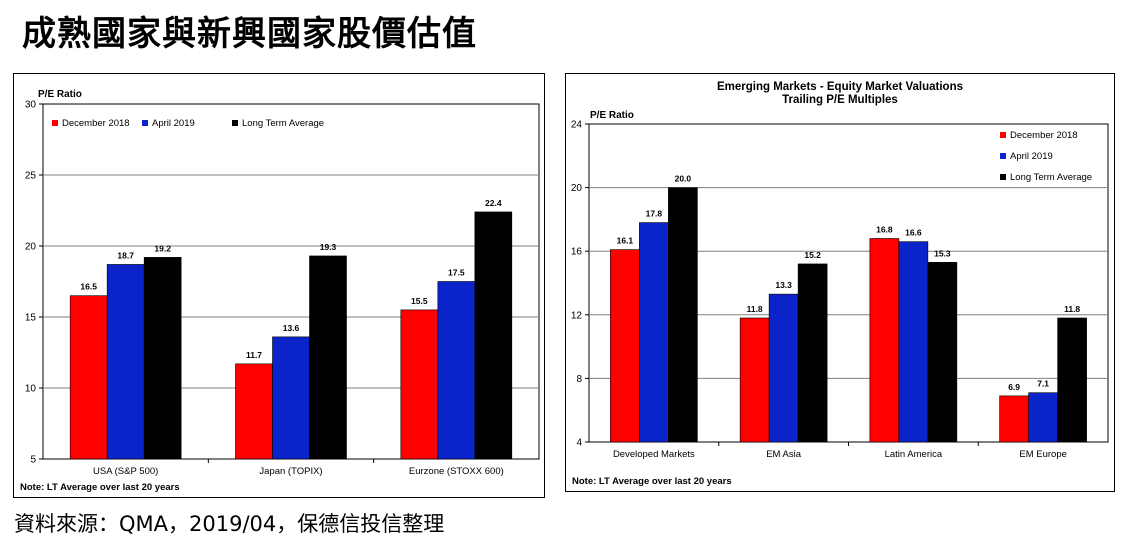 Image resolution: width=1121 pixels, height=539 pixels. I want to click on data-label: 19.2, so click(162, 248).